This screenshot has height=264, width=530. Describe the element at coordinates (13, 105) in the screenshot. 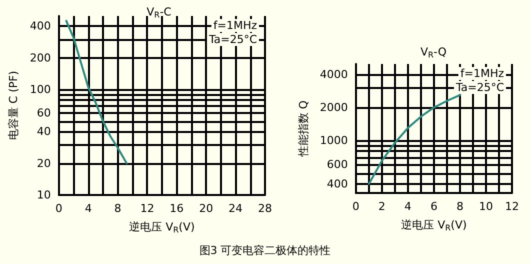

I see `y-axis-title: 电容量 C (PF)` at that location.